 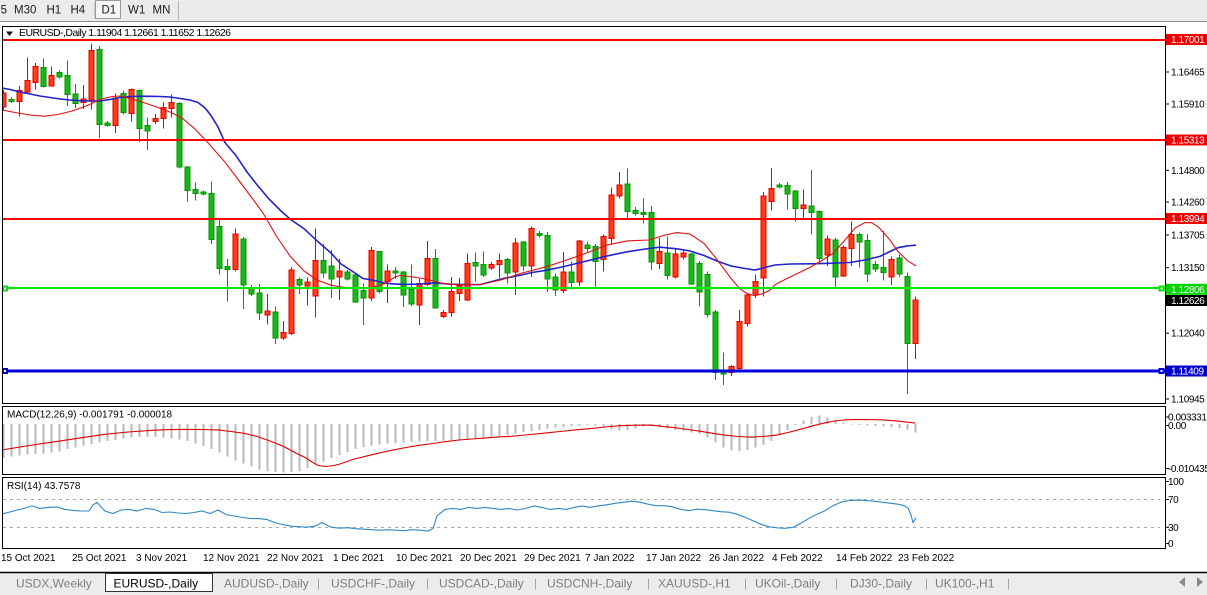 What do you see at coordinates (424, 558) in the screenshot?
I see `svg-text: 10 Dec 2021` at bounding box center [424, 558].